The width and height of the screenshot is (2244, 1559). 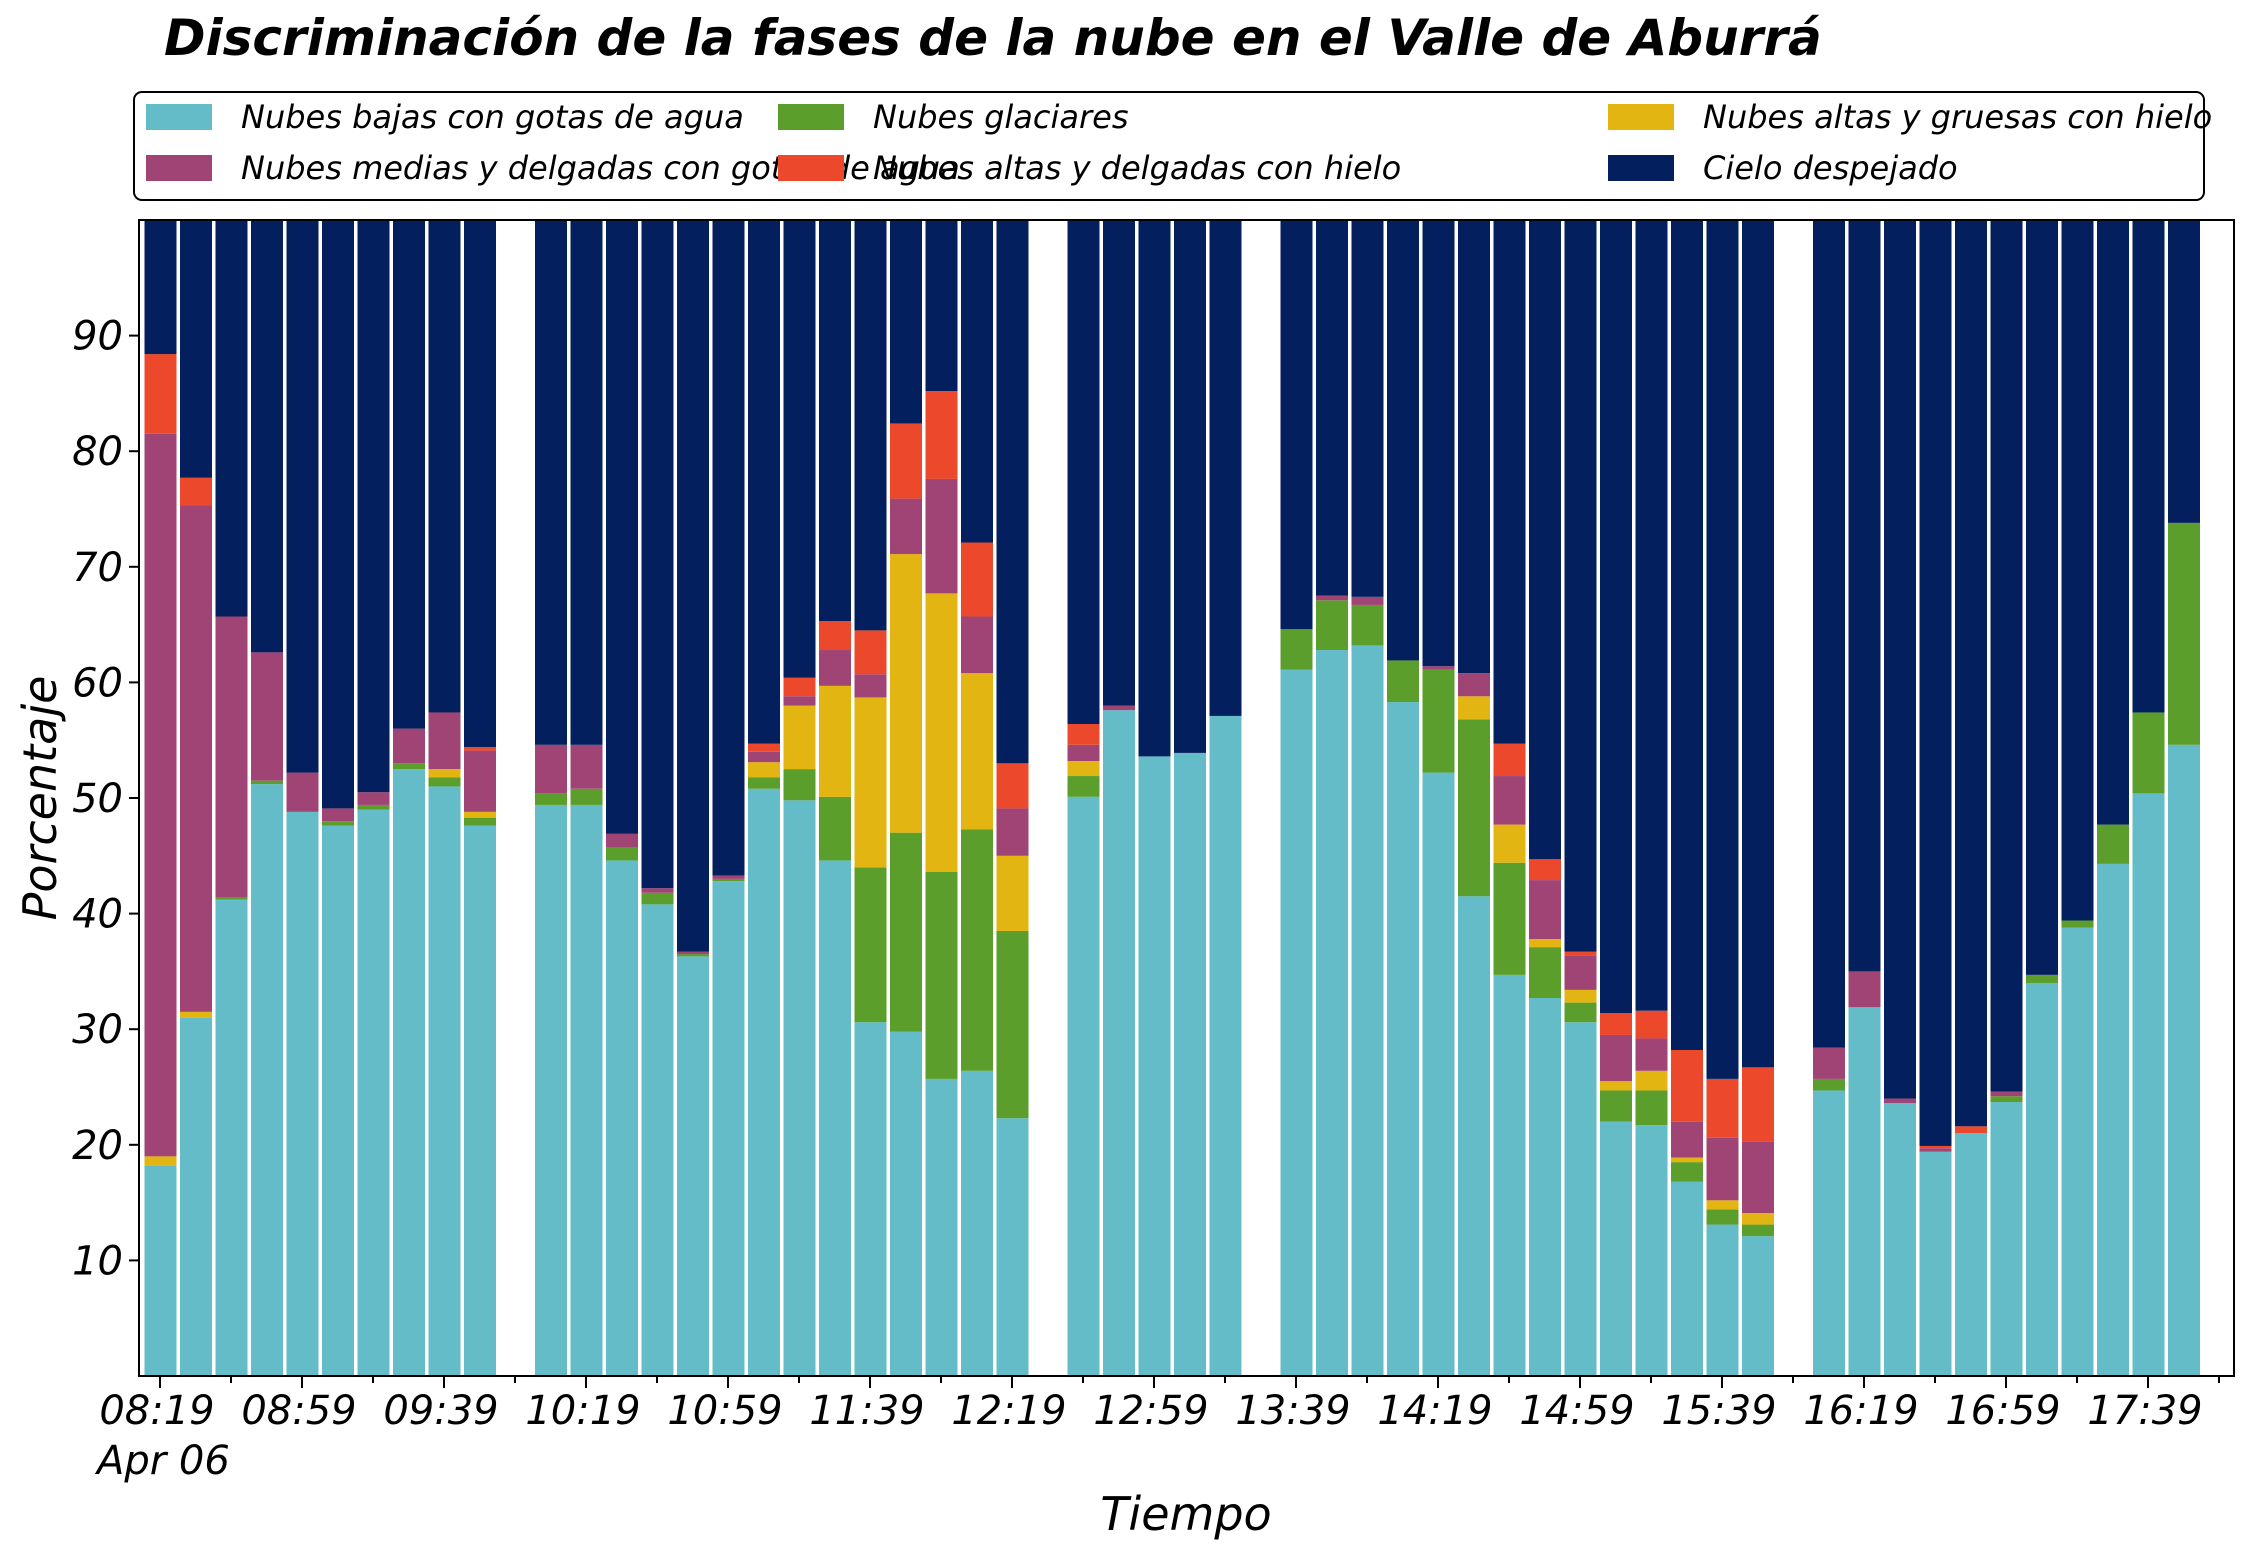 What do you see at coordinates (1434, 1411) in the screenshot?
I see `x-tick-label: 14:19` at bounding box center [1434, 1411].